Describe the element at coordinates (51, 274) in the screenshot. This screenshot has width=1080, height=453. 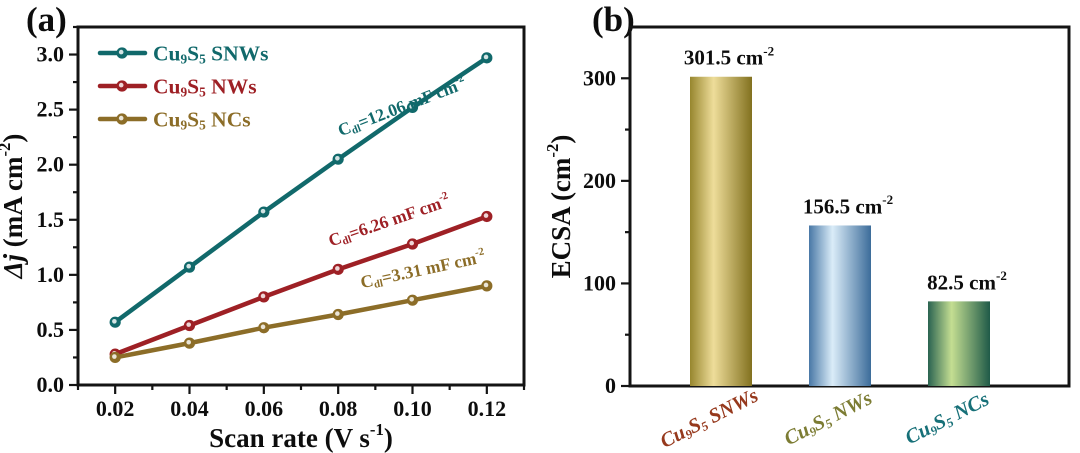
I see `y-tick-label-a: 1.0` at that location.